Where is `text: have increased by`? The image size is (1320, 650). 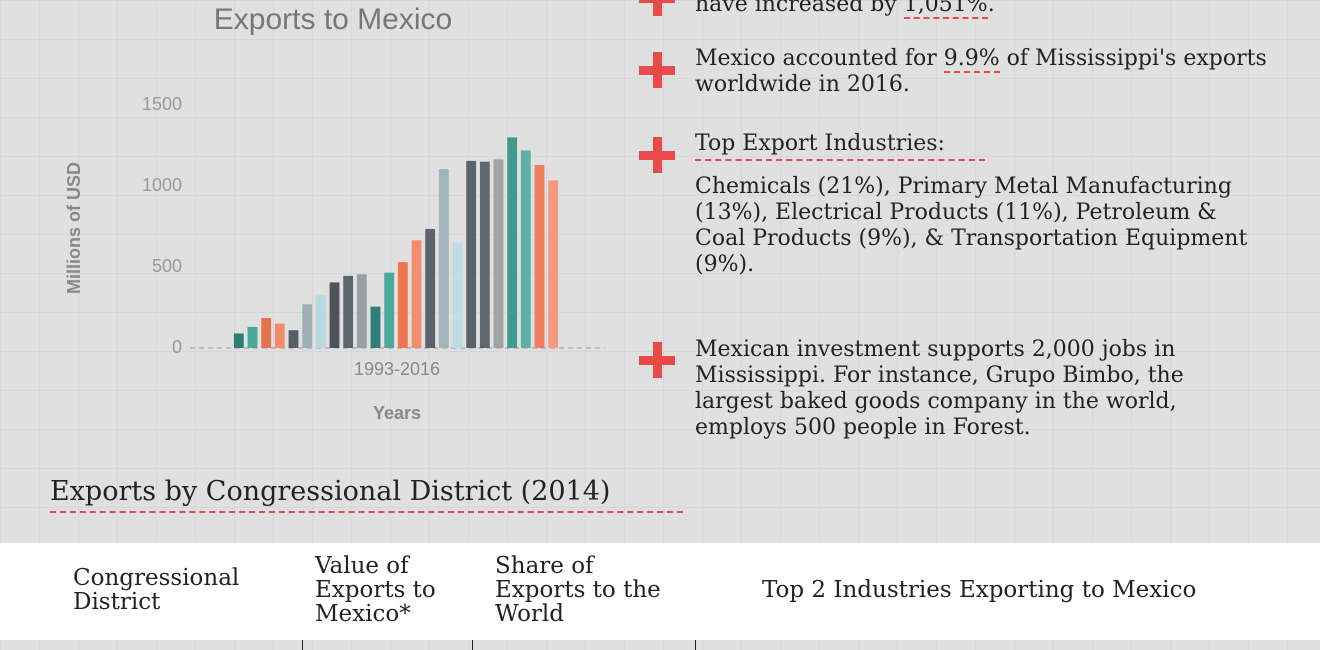 text: have increased by is located at coordinates (799, 8).